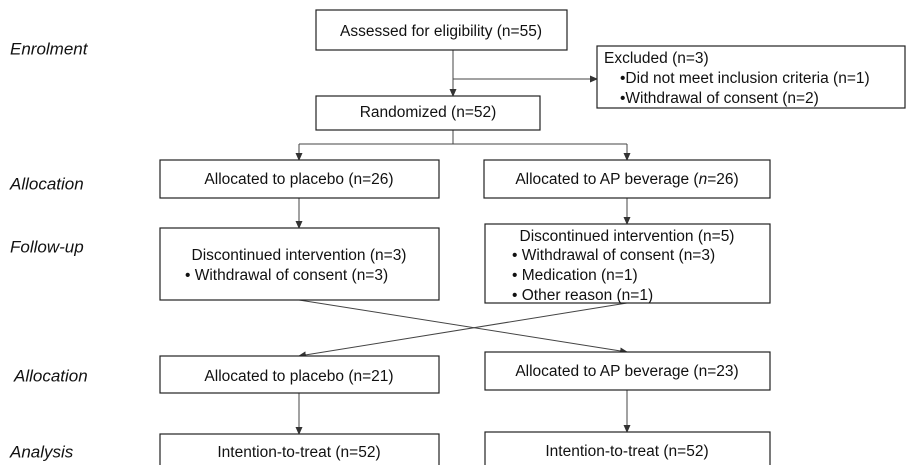 The image size is (909, 465). Describe the element at coordinates (299, 255) in the screenshot. I see `node-label: Discontinued intervention (n=3)` at that location.